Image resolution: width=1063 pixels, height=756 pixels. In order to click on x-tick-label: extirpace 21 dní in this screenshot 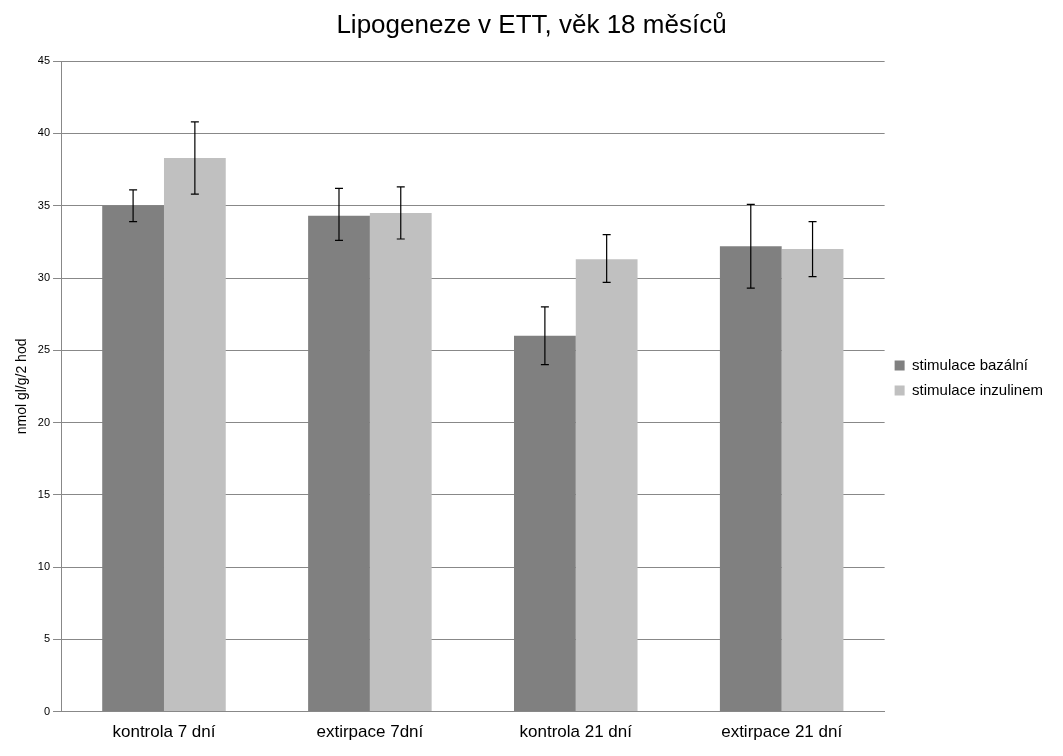, I will do `click(782, 732)`.